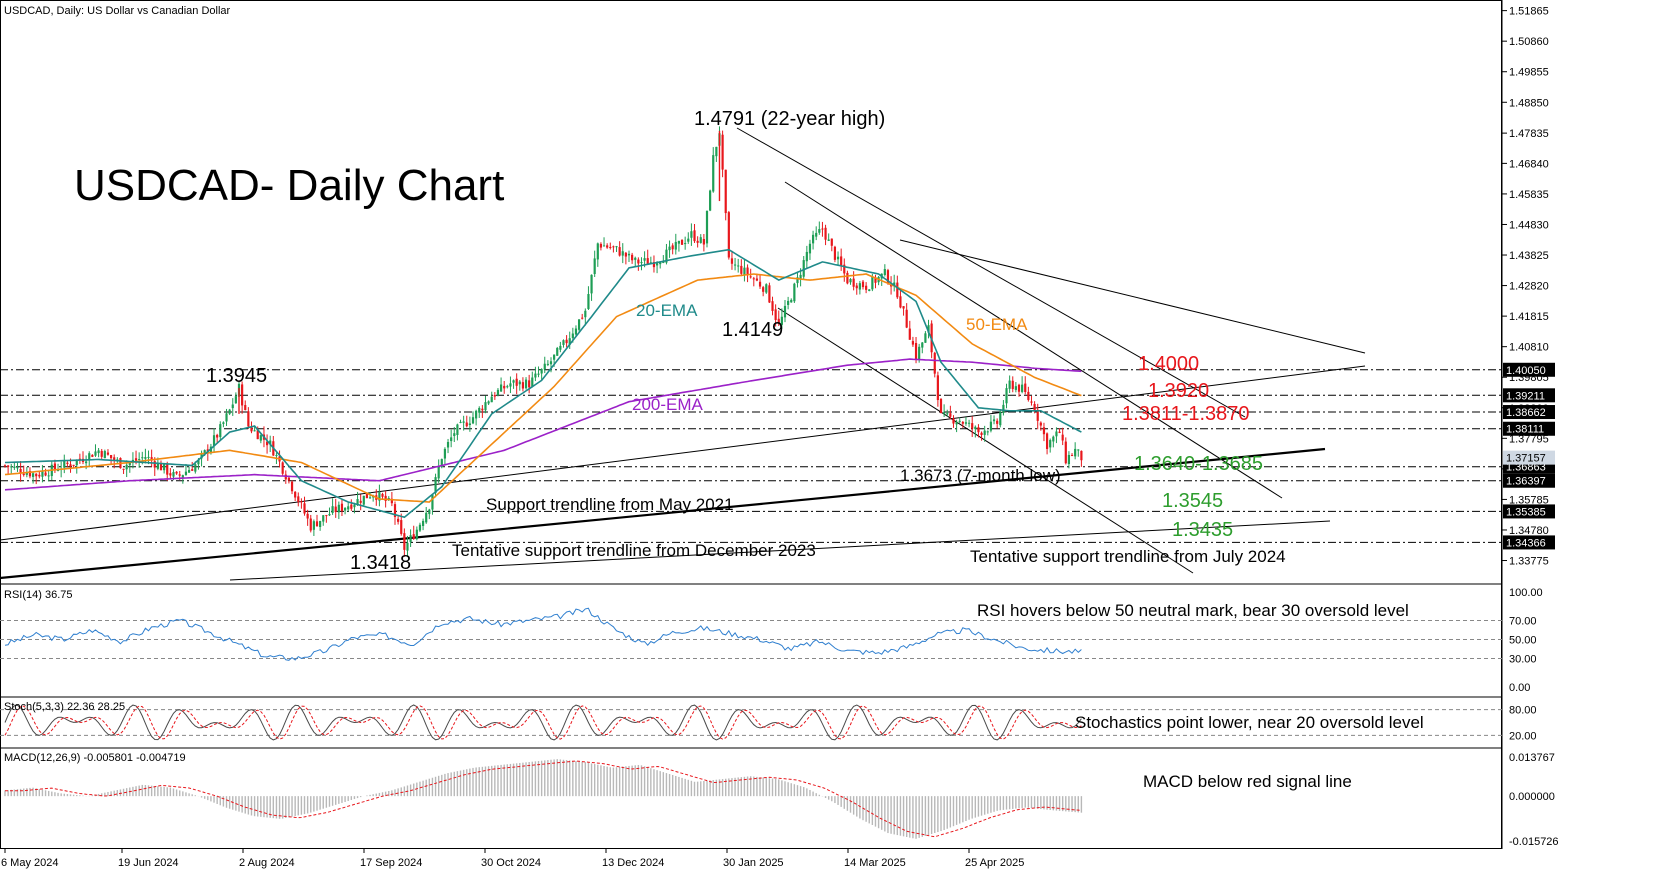 The width and height of the screenshot is (1658, 877). Describe the element at coordinates (1519, 688) in the screenshot. I see `rsi-tick-label: 0.00` at that location.